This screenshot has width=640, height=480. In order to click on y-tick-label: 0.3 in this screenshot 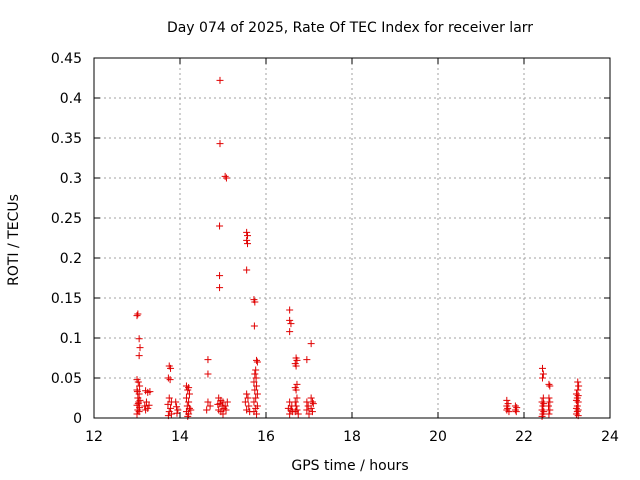, I will do `click(71, 179)`.